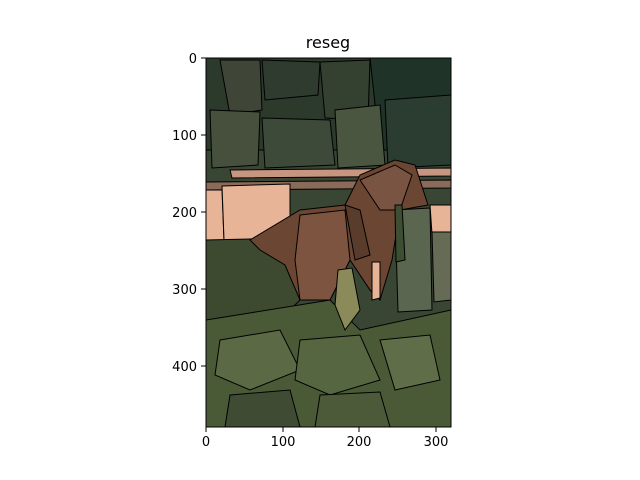 The width and height of the screenshot is (640, 480). I want to click on y-tick-100: 100, so click(189, 136).